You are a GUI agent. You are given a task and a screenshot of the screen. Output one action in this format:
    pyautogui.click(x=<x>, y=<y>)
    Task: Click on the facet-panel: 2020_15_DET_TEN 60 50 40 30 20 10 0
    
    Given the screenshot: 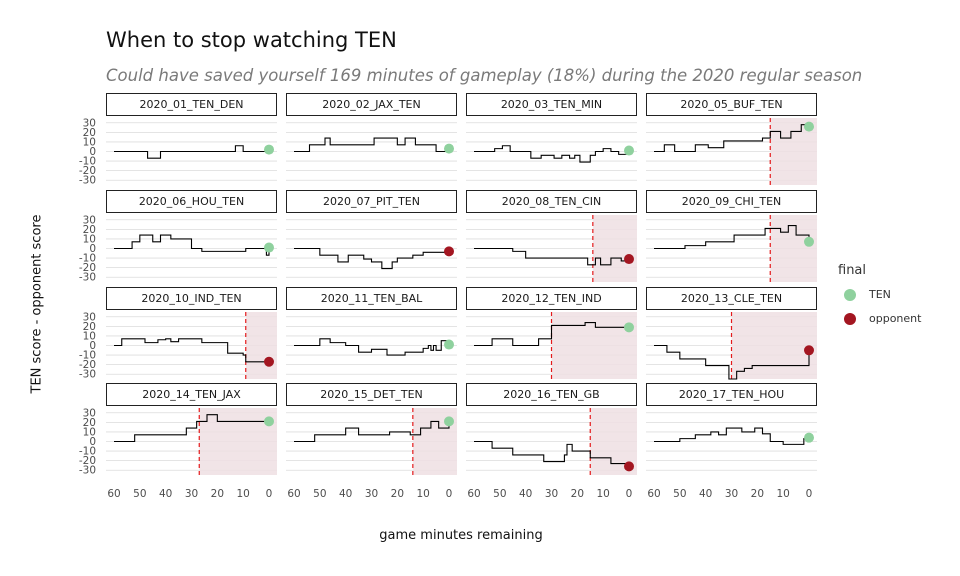 What is the action you would take?
    pyautogui.click(x=371, y=441)
    